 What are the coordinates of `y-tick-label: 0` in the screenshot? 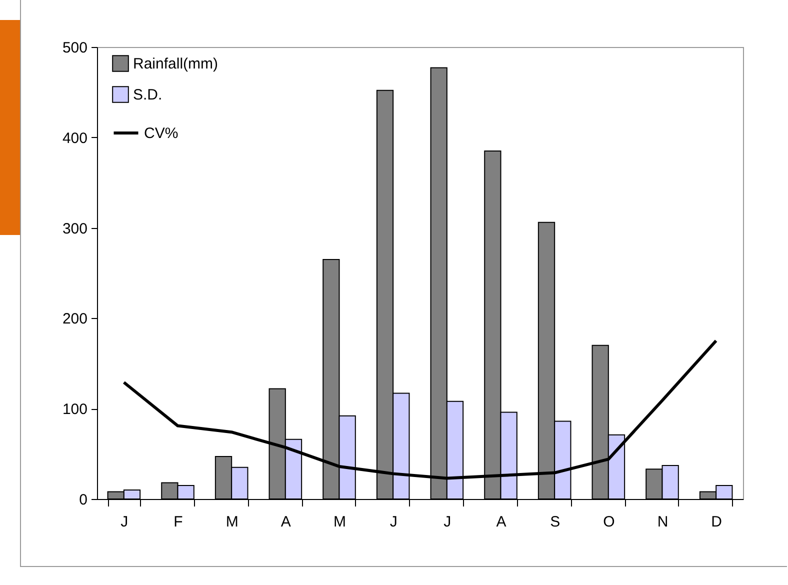 It's located at (83, 500).